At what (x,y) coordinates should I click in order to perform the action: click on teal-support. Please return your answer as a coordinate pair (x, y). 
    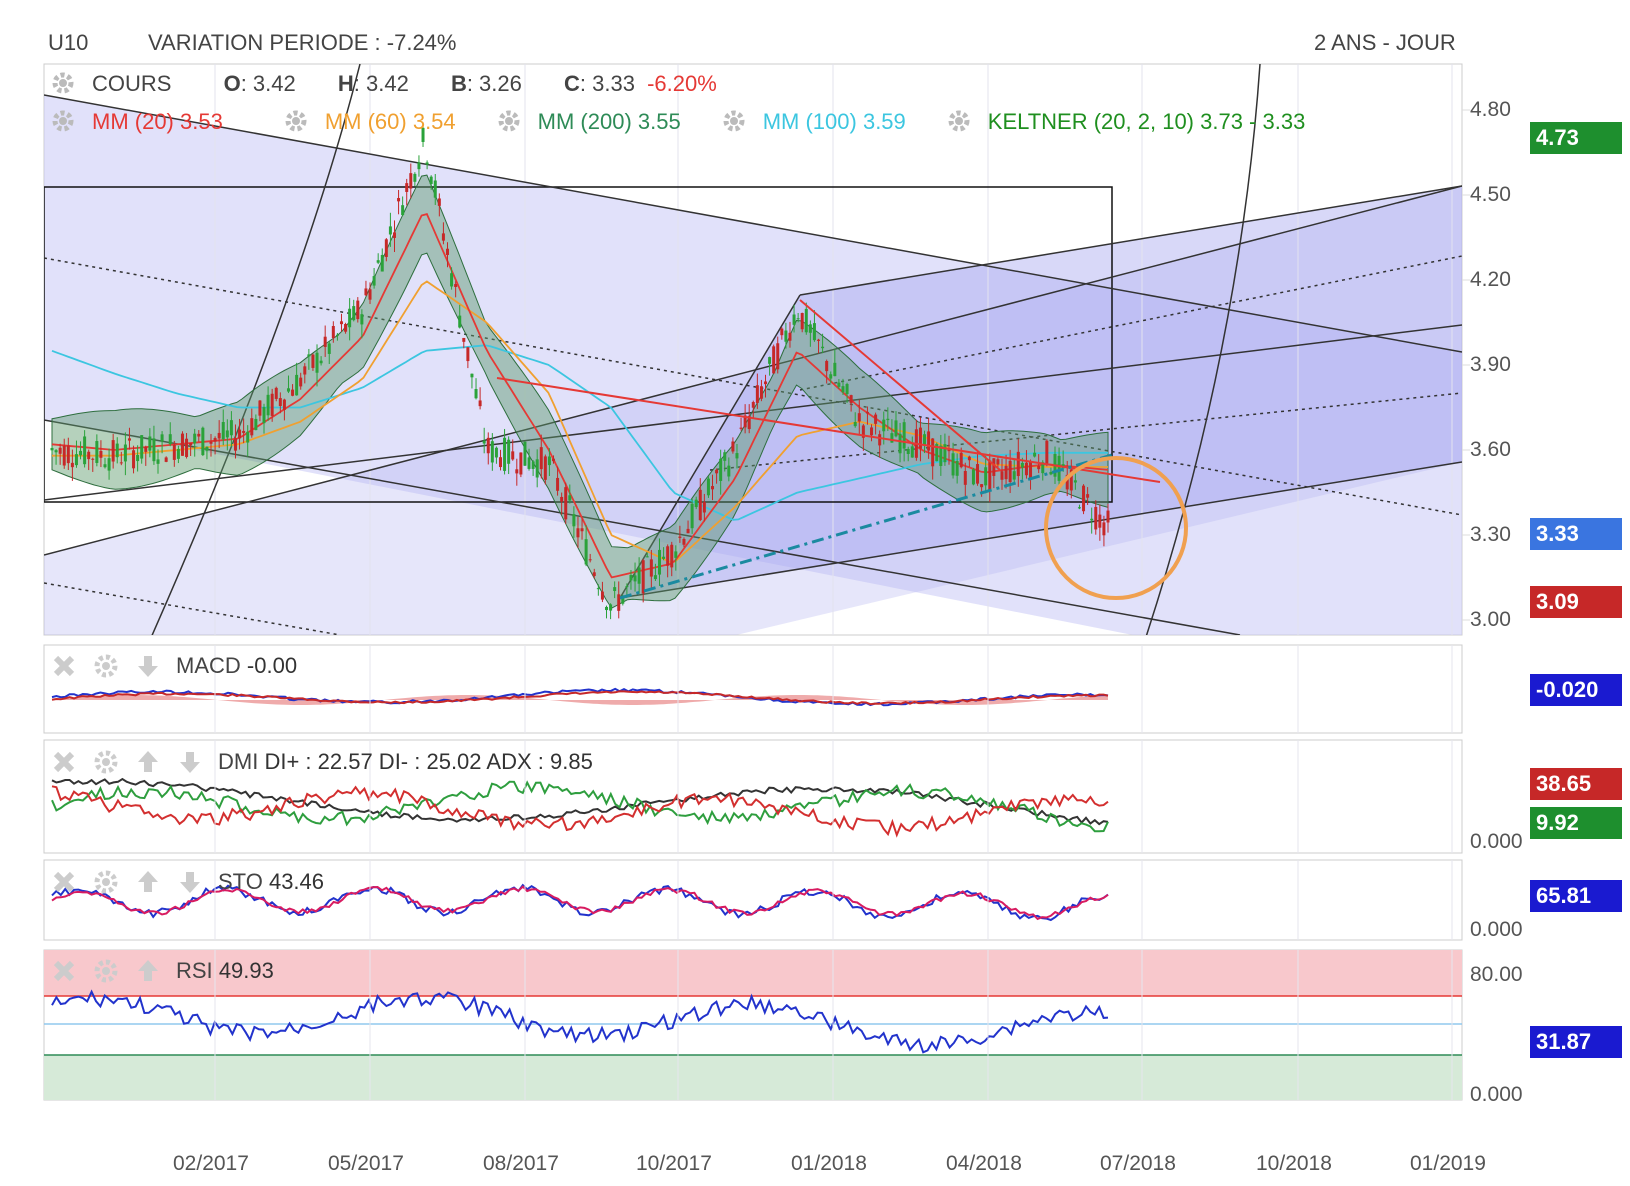
    Looking at the image, I should click on (866, 526).